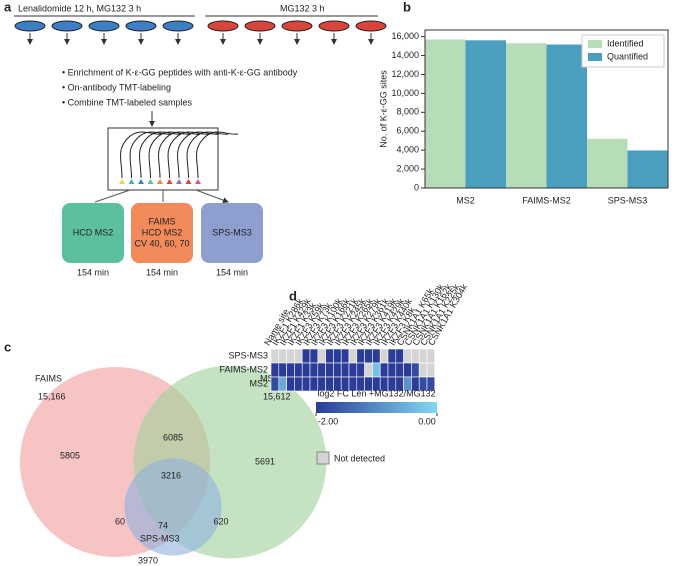 This screenshot has height=566, width=680. Describe the element at coordinates (323, 458) in the screenshot. I see `missing-swatch` at that location.